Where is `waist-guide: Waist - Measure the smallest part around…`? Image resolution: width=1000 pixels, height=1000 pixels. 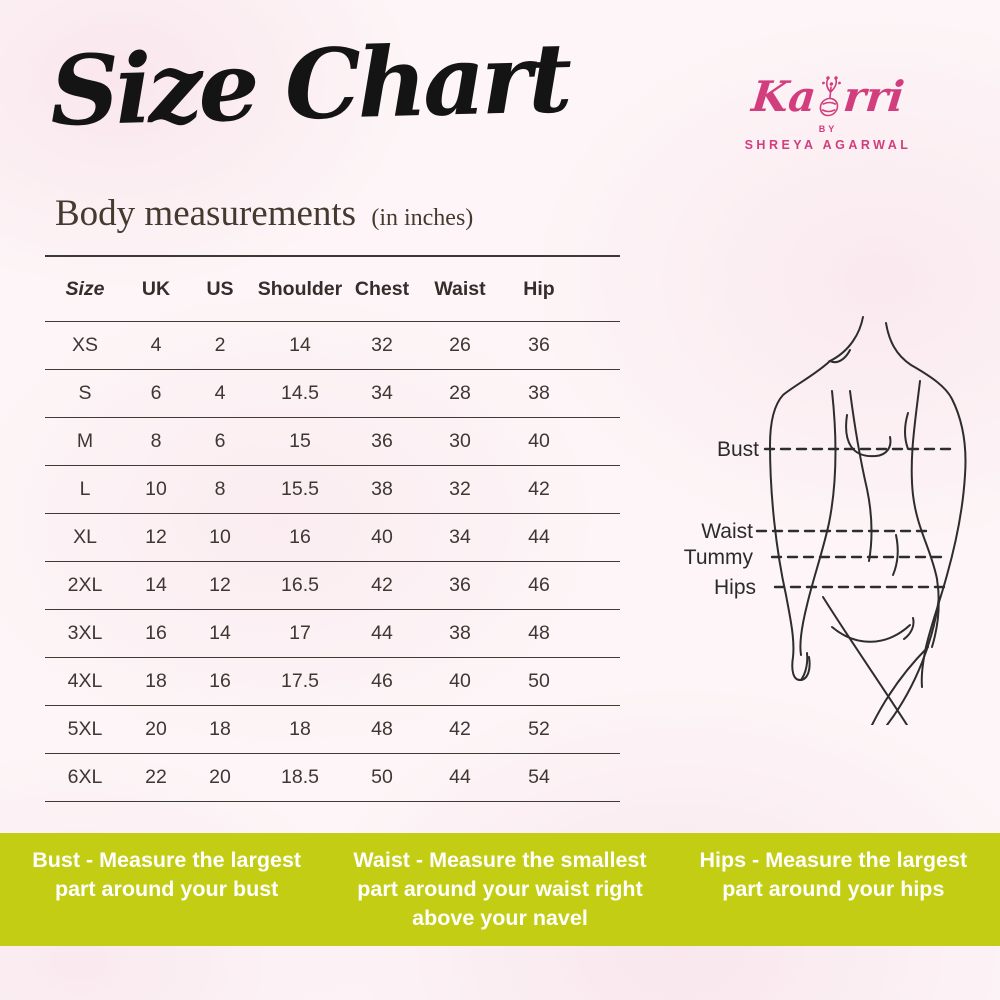
waist-guide: Waist - Measure the smallest part around… is located at coordinates (499, 889).